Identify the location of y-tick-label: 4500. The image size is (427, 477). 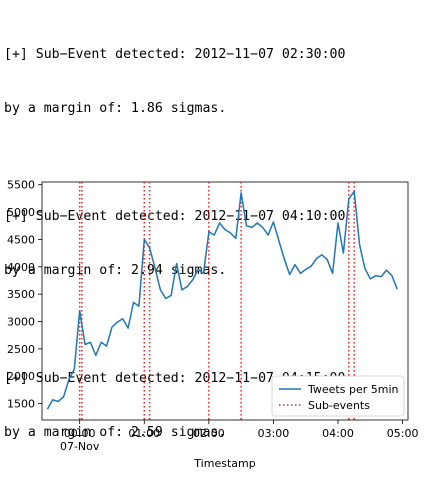
(21, 239).